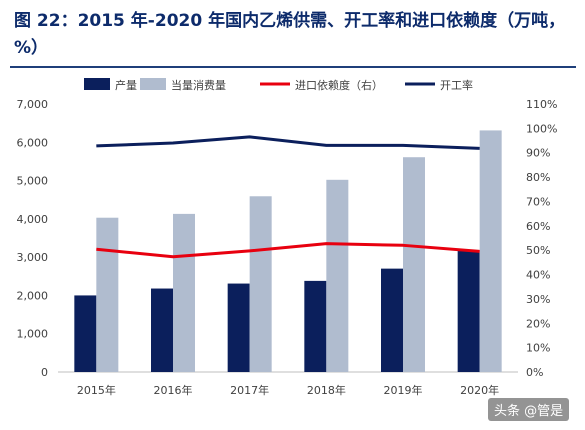 The image size is (585, 430). I want to click on x-tick-label: 2017年, so click(249, 390).